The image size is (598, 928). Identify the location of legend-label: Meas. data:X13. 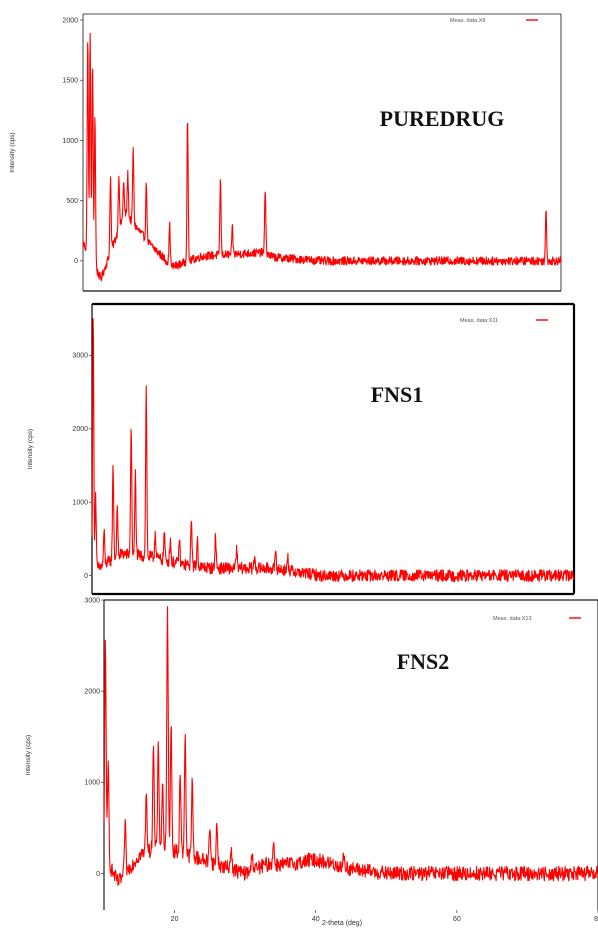
(512, 619).